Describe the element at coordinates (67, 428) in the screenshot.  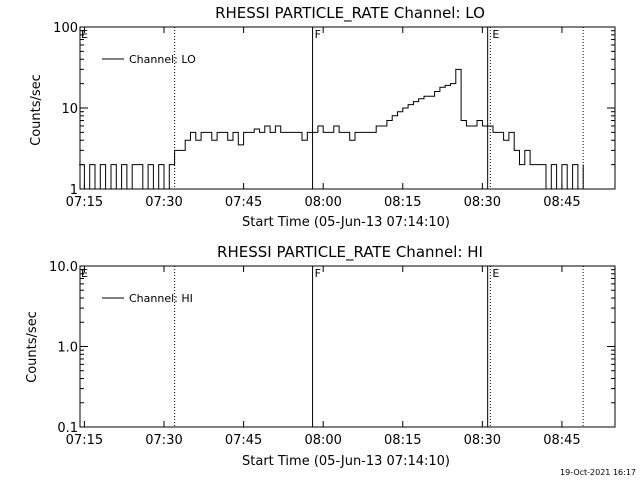
I see `hi-y-tick-label: 0.1` at that location.